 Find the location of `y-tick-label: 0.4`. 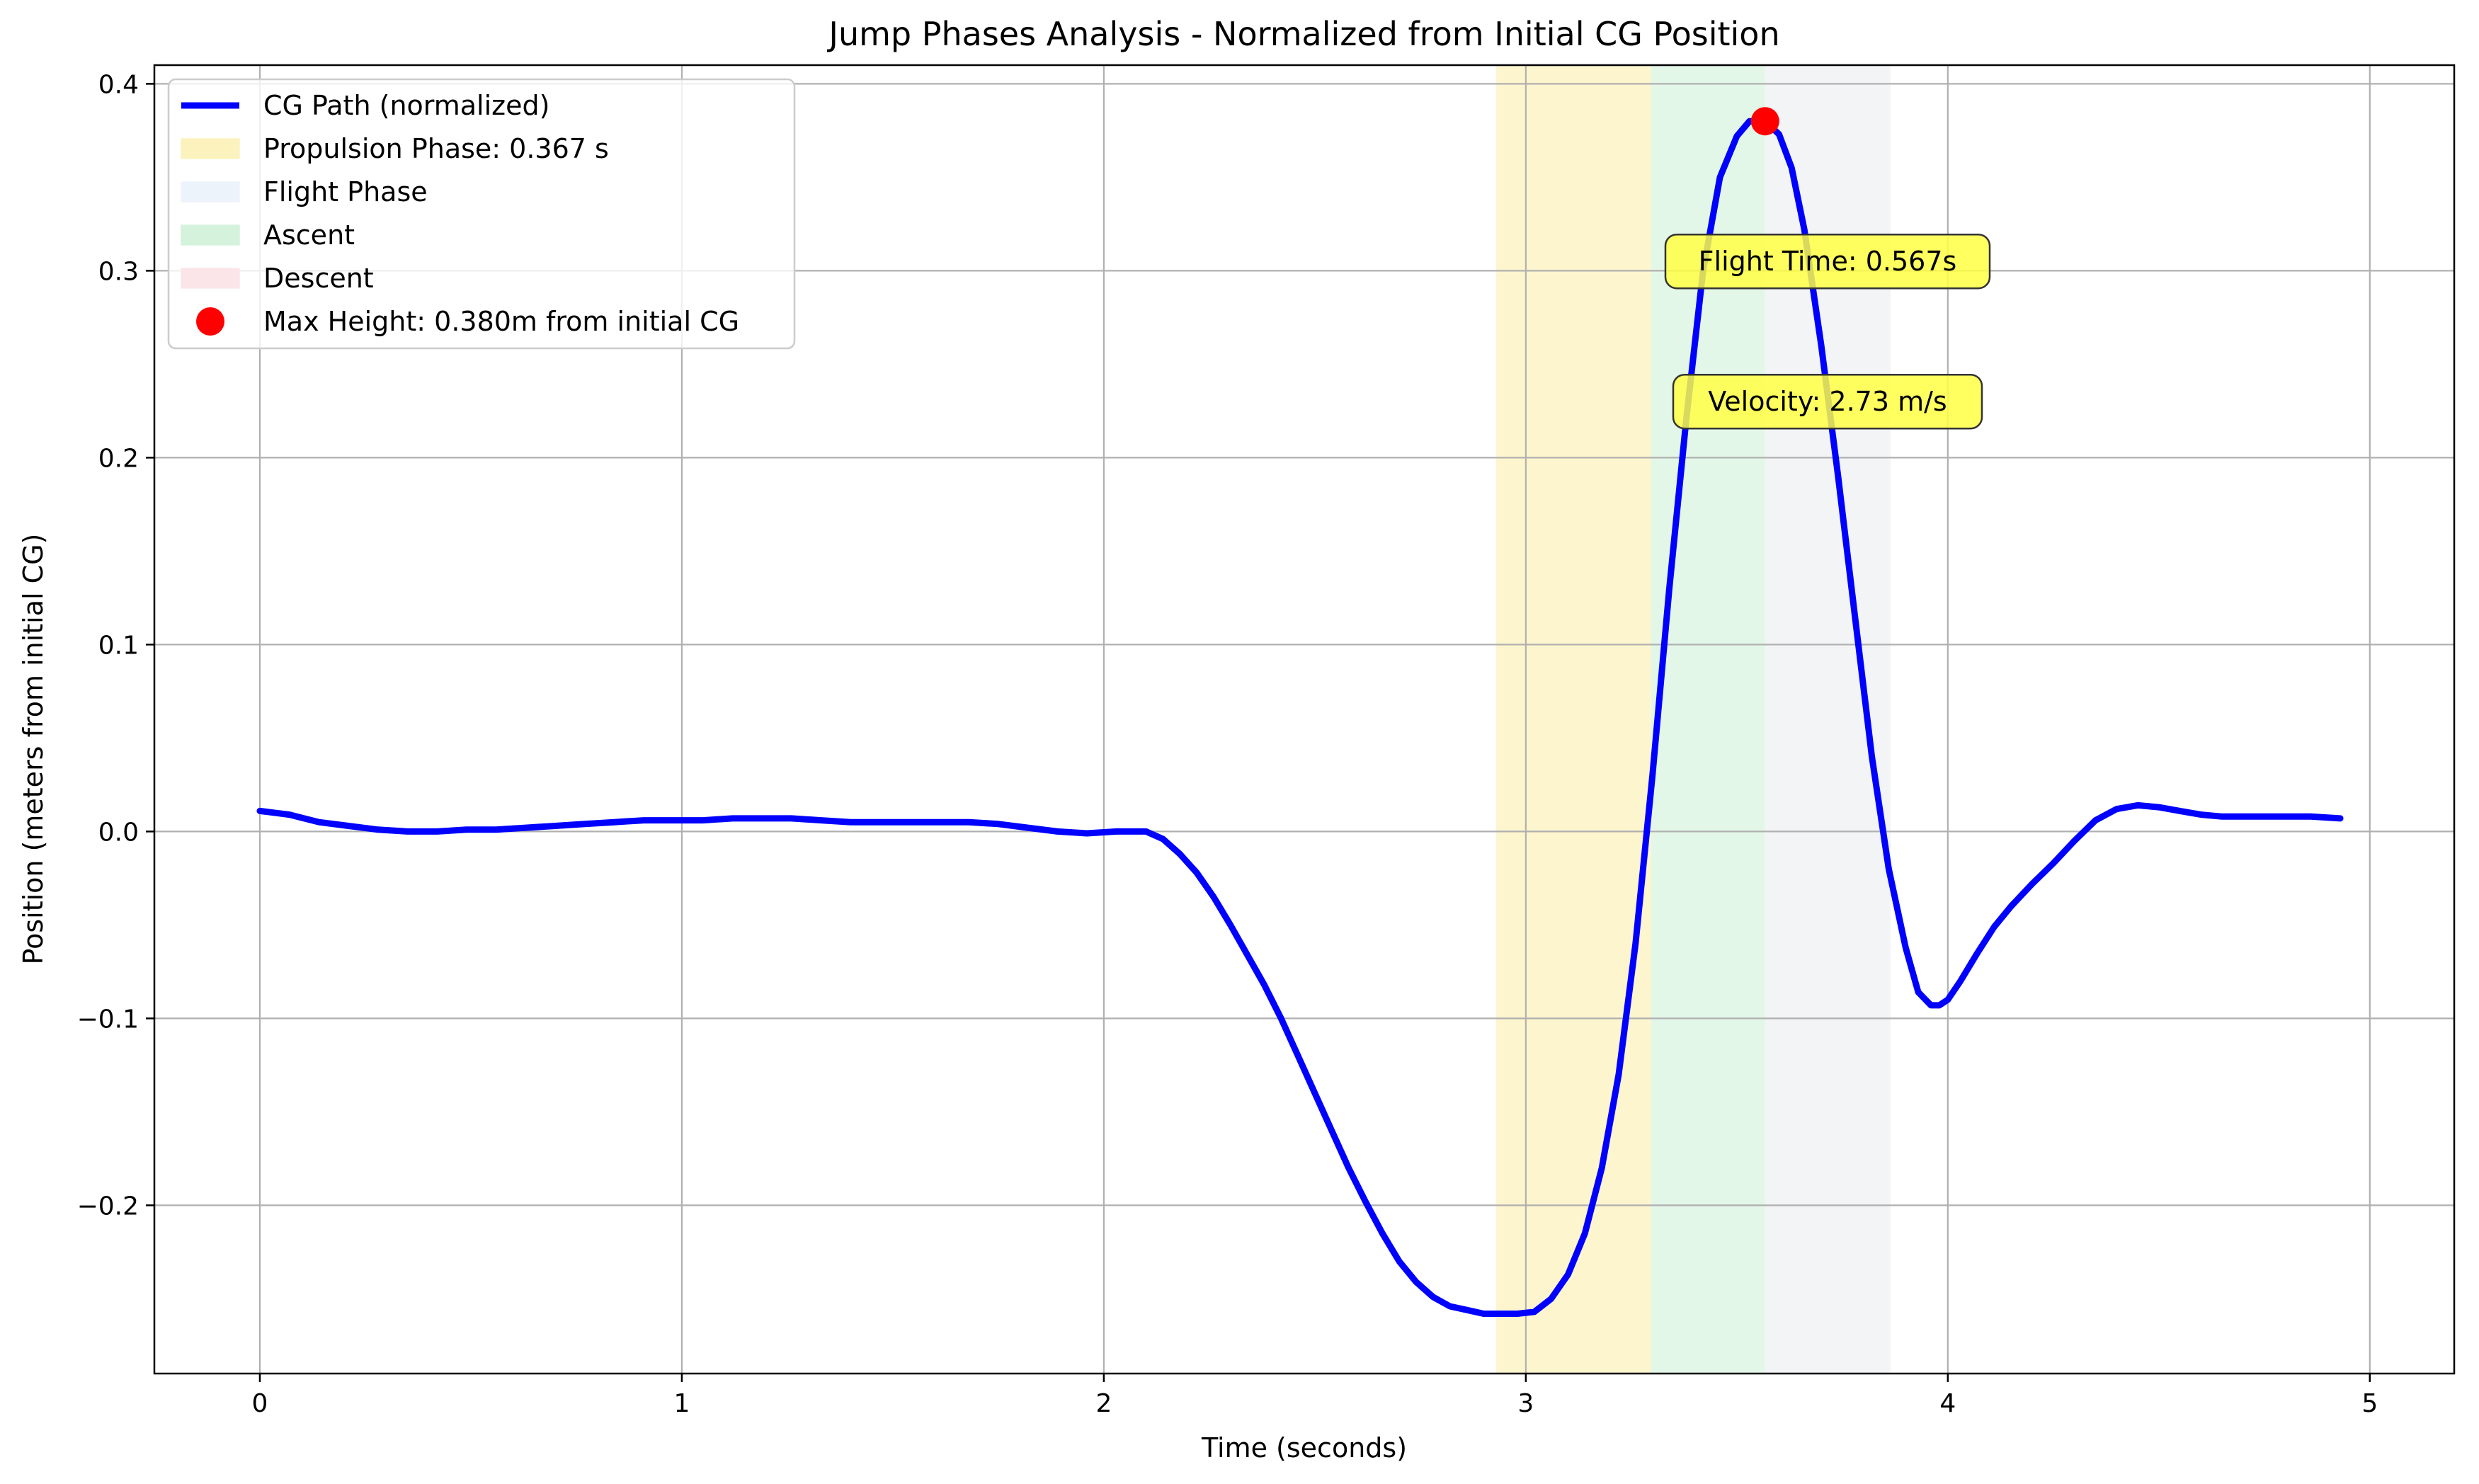

y-tick-label: 0.4 is located at coordinates (119, 84).